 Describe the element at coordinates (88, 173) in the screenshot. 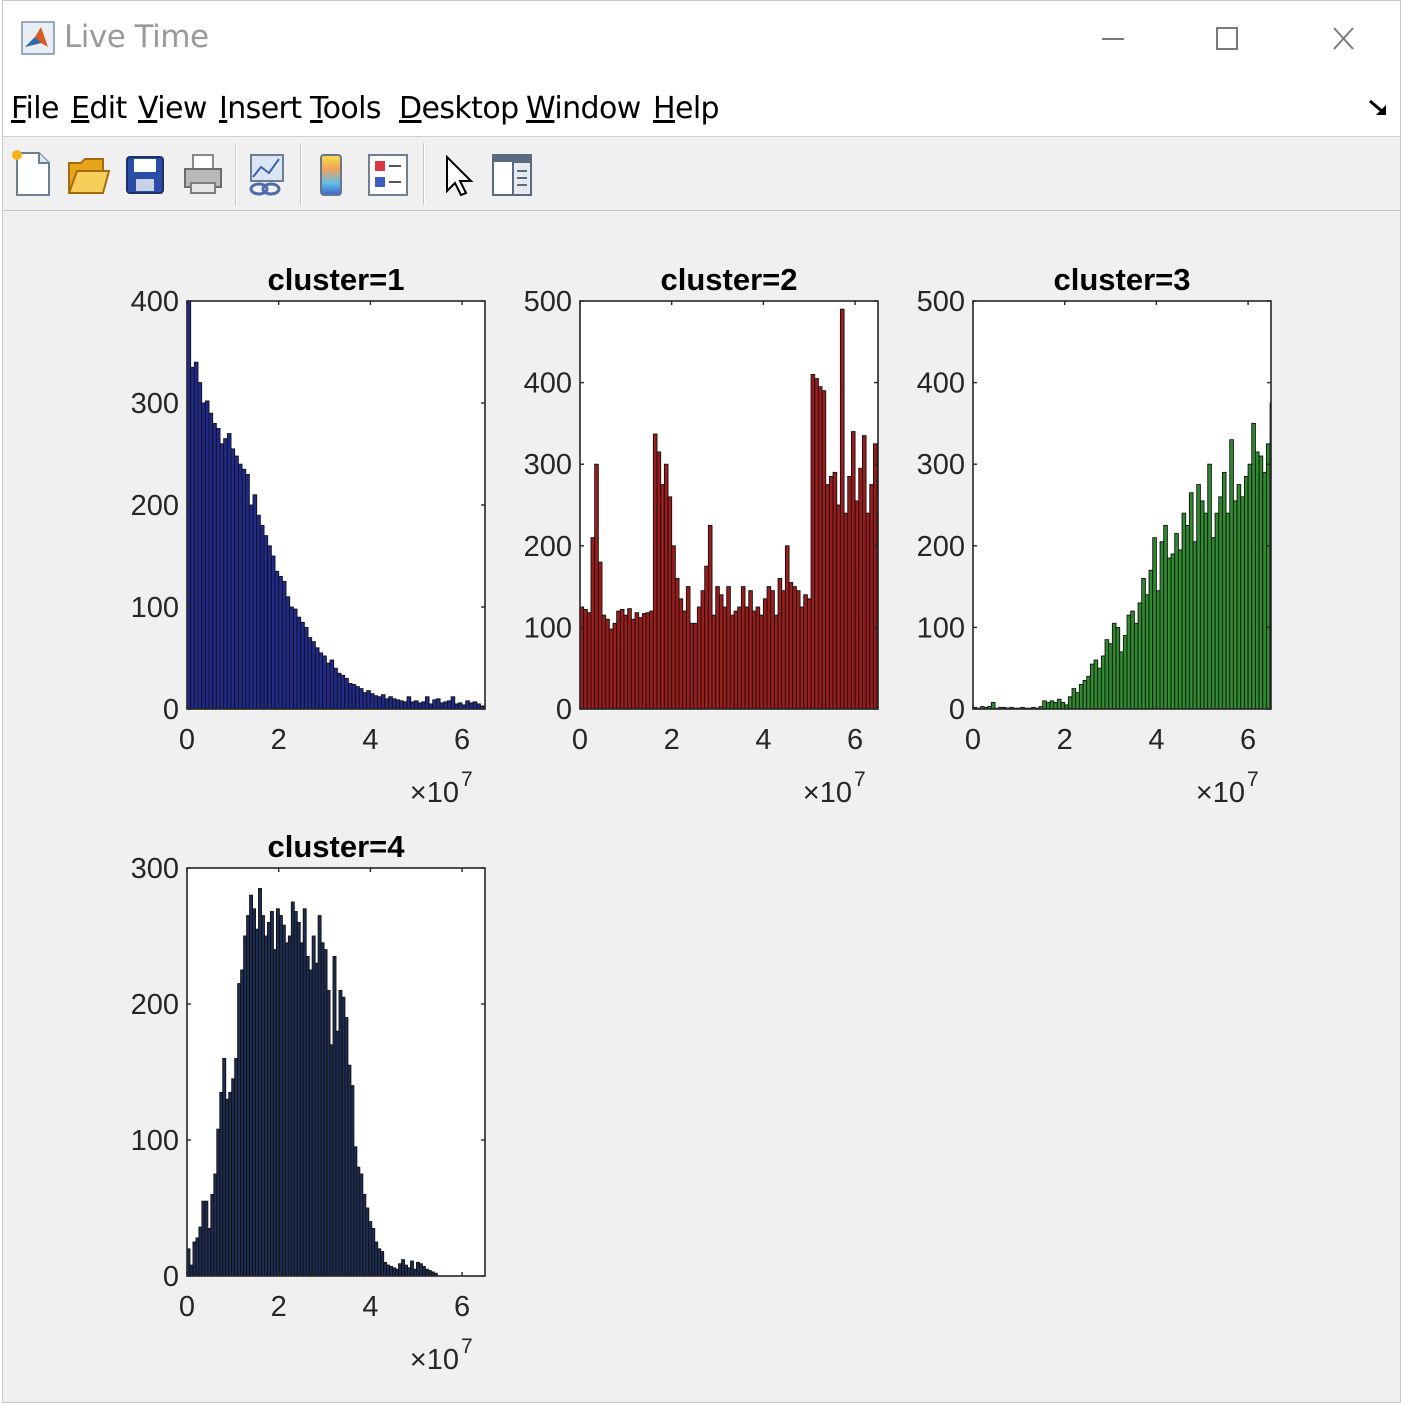

I see `open-file-button` at that location.